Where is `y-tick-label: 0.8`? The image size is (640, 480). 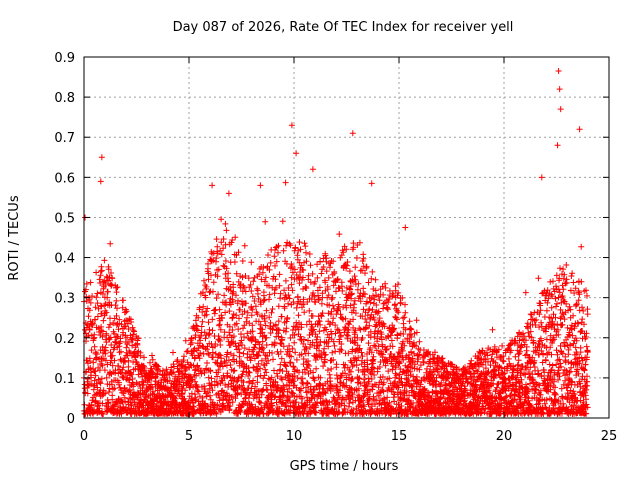
y-tick-label: 0.8 is located at coordinates (64, 98).